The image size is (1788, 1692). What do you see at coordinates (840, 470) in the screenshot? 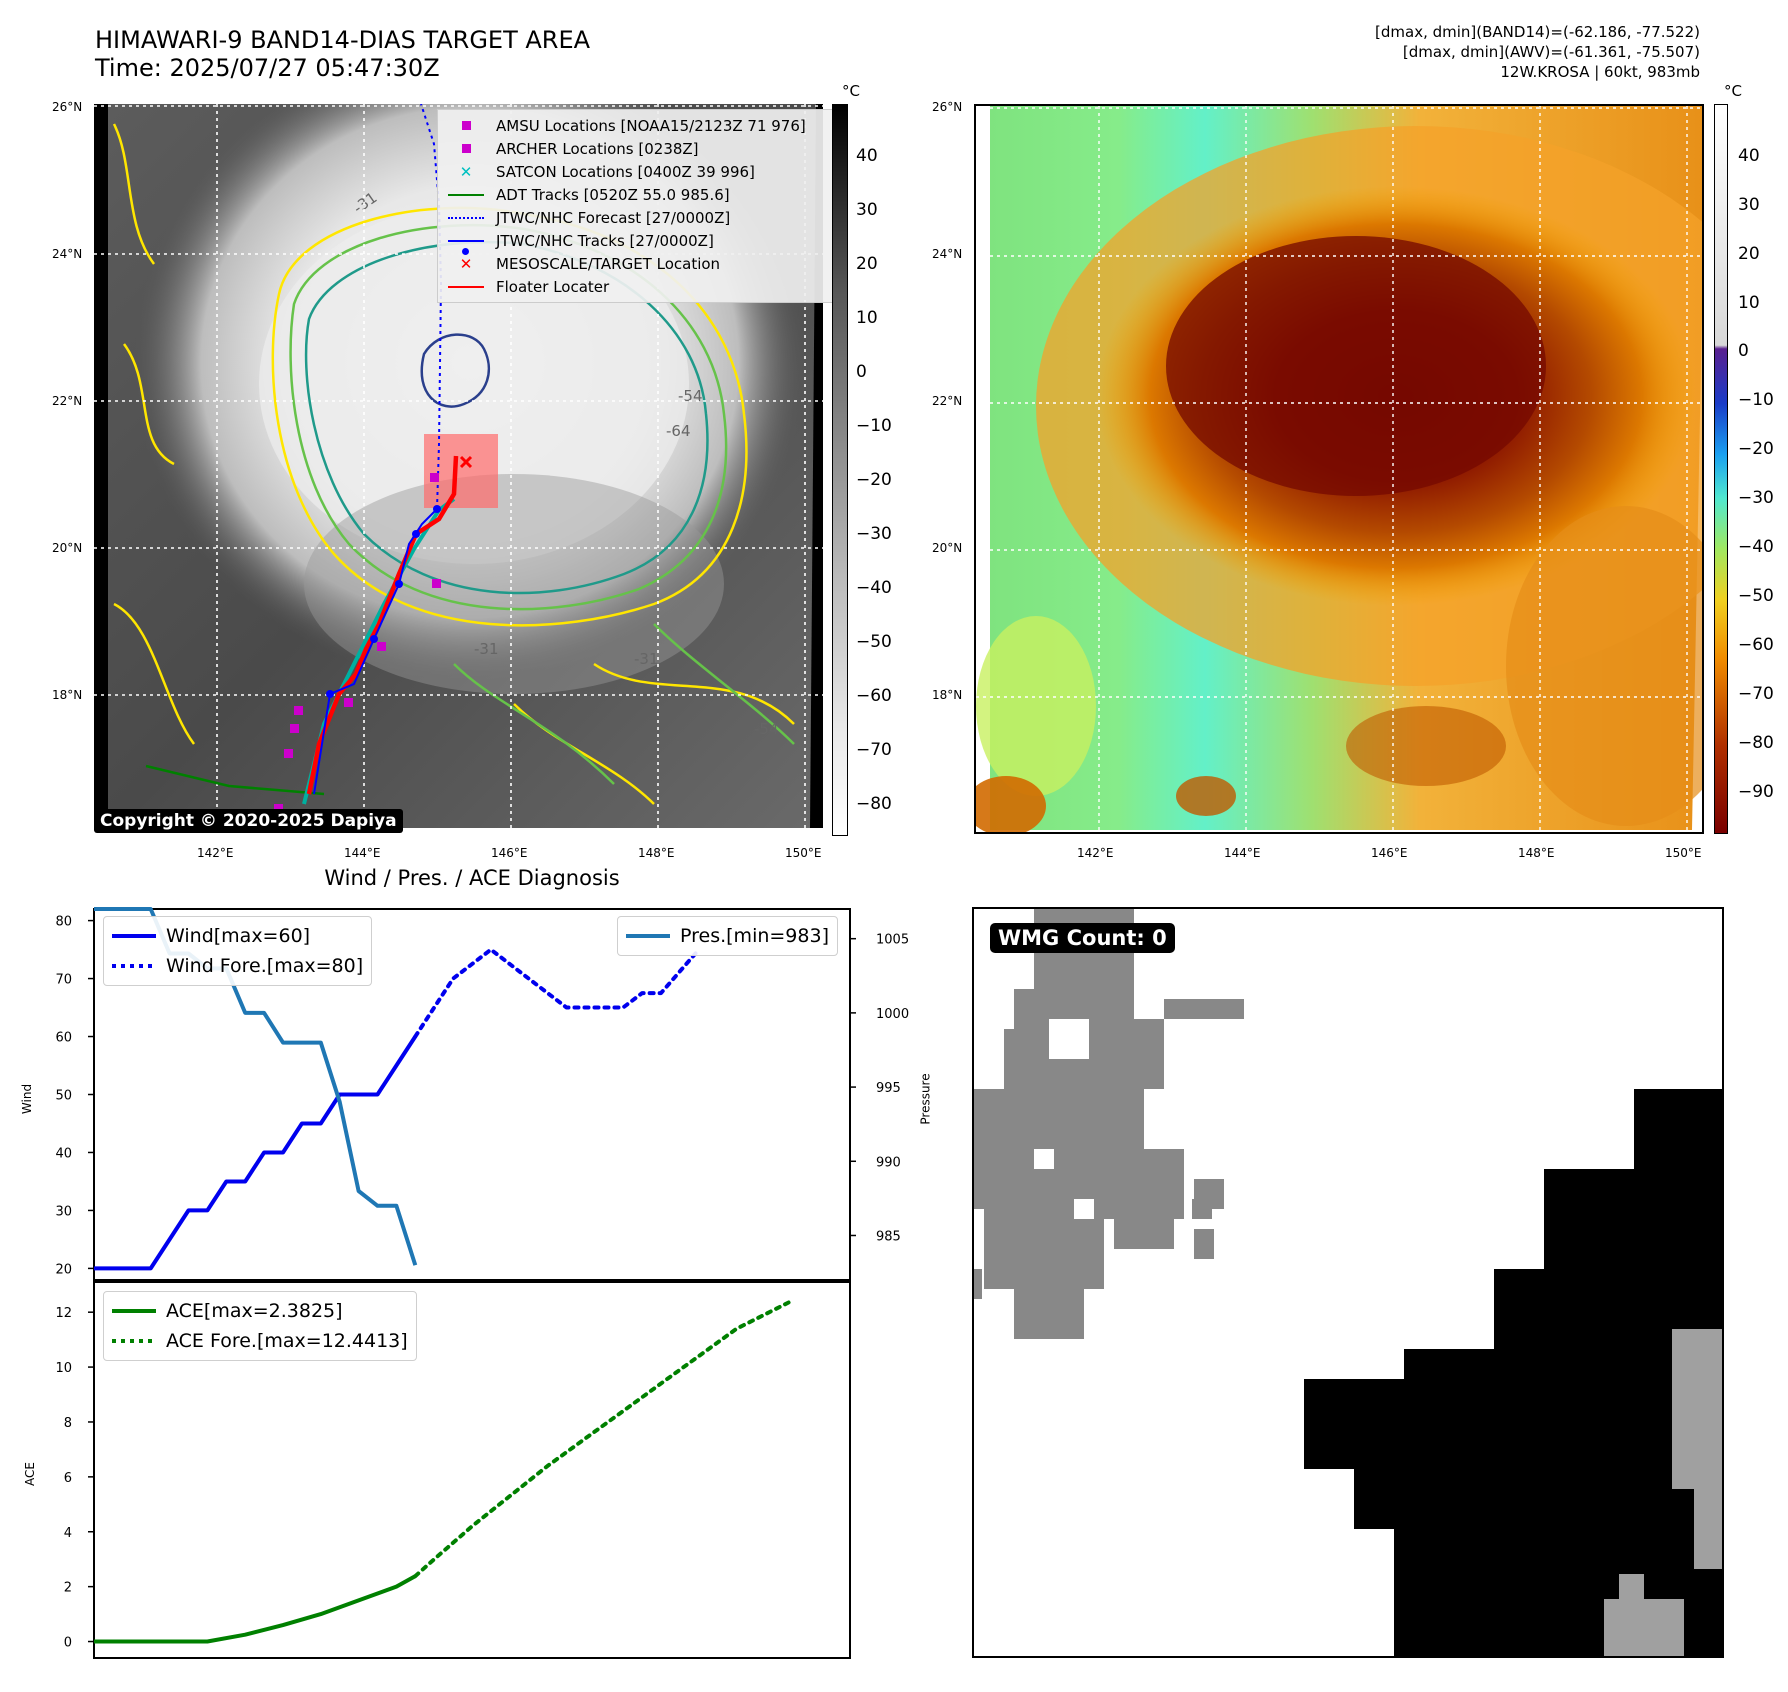
I see `grayscale-colorbar` at bounding box center [840, 470].